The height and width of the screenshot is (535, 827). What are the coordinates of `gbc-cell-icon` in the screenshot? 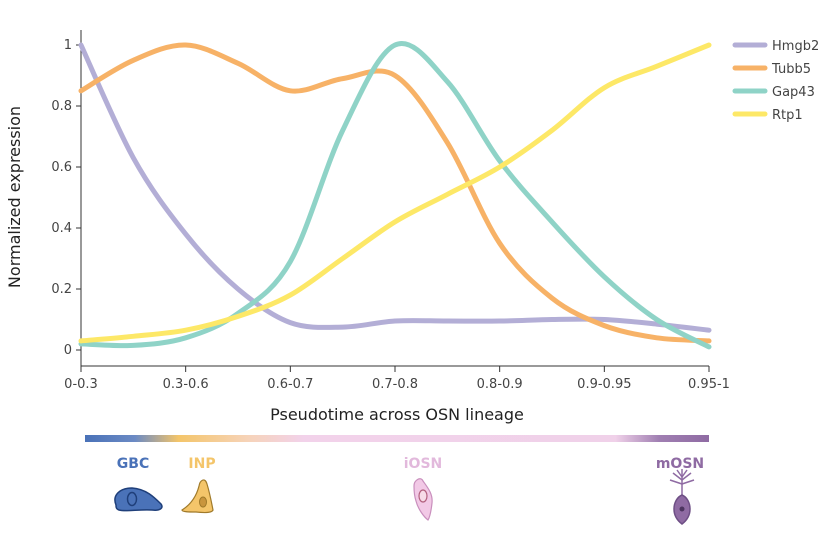 It's located at (138, 499).